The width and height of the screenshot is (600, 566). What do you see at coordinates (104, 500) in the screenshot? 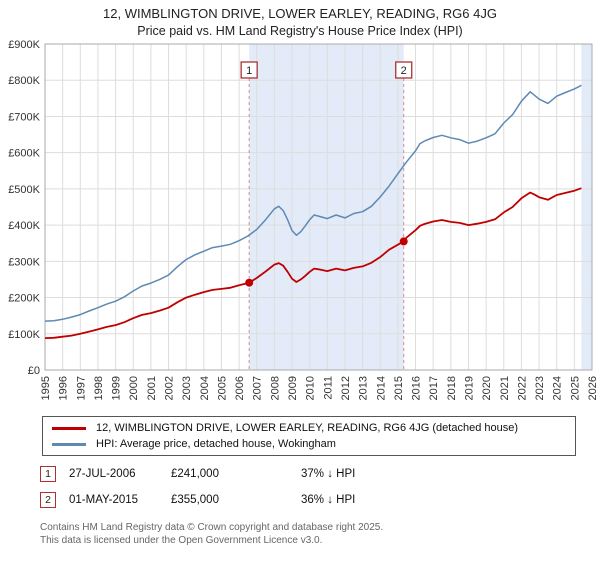
I see `sale-2-date: 01-MAY-2015` at bounding box center [104, 500].